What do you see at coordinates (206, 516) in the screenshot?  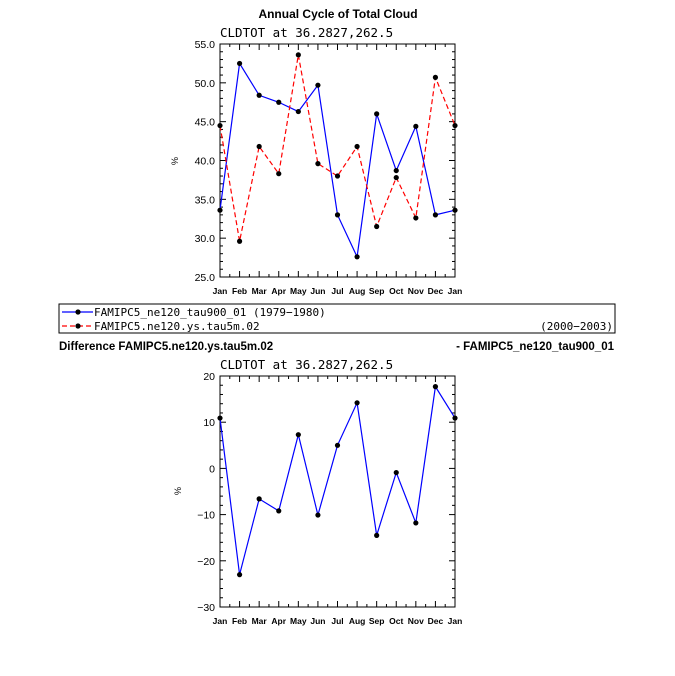 I see `bottom-ytick-label: −10` at bounding box center [206, 516].